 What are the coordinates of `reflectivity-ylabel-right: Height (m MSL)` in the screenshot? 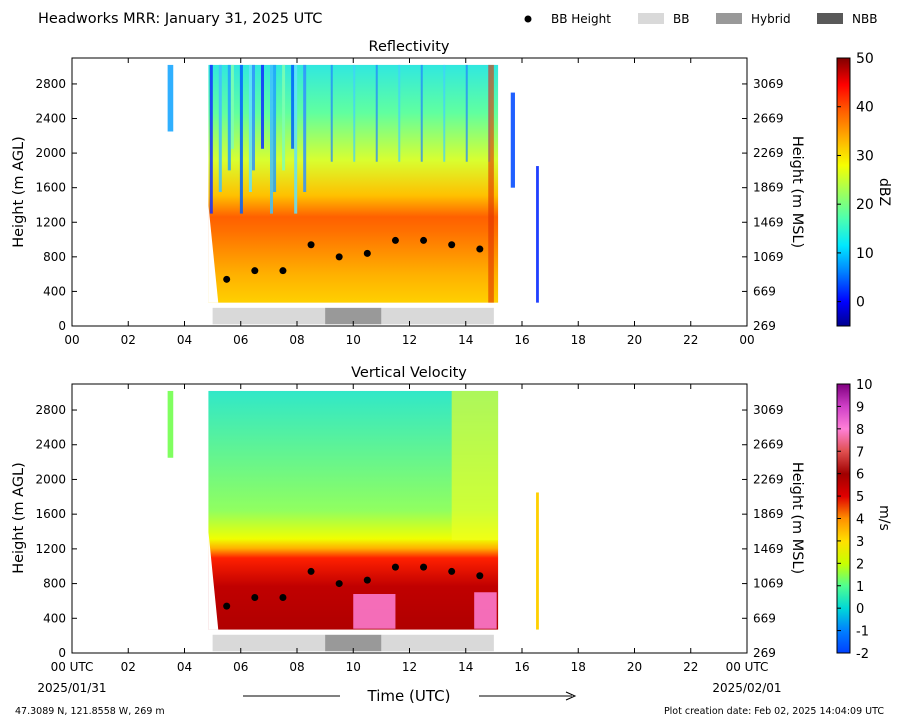 It's located at (797, 192).